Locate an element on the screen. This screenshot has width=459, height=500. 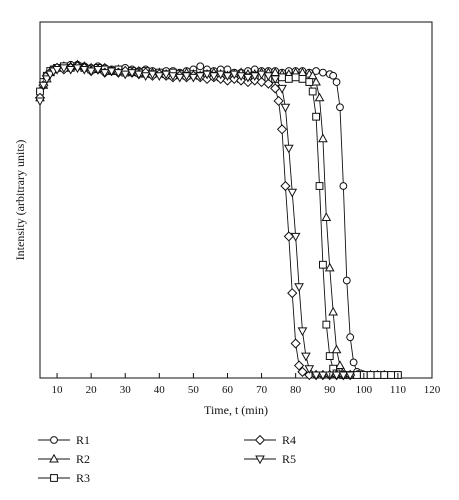
x-tick-label: 120 is located at coordinates (432, 390).